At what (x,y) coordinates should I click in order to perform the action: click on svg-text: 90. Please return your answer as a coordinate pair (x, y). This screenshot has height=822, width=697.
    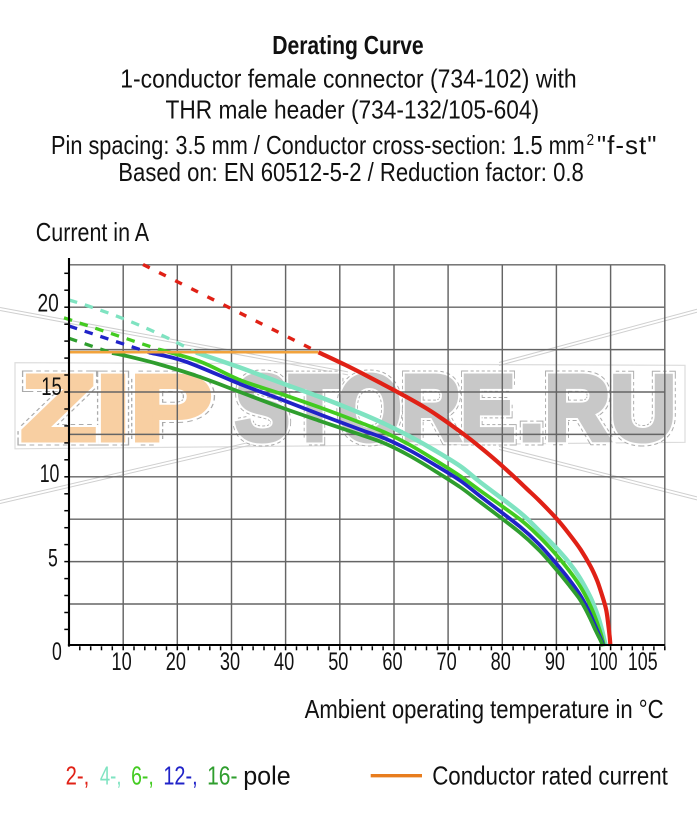
    Looking at the image, I should click on (555, 662).